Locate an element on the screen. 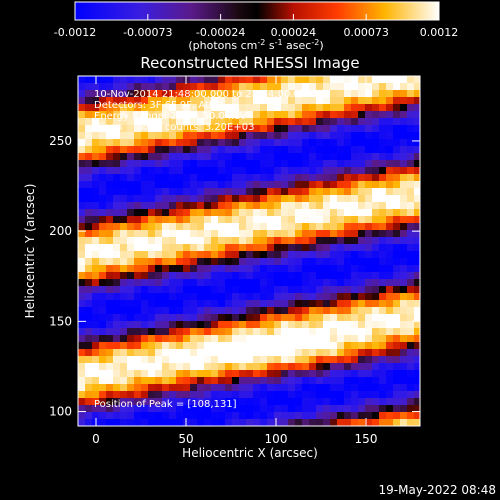 This screenshot has height=500, width=500. colorbar-tick-label: -0.0012 is located at coordinates (75, 32).